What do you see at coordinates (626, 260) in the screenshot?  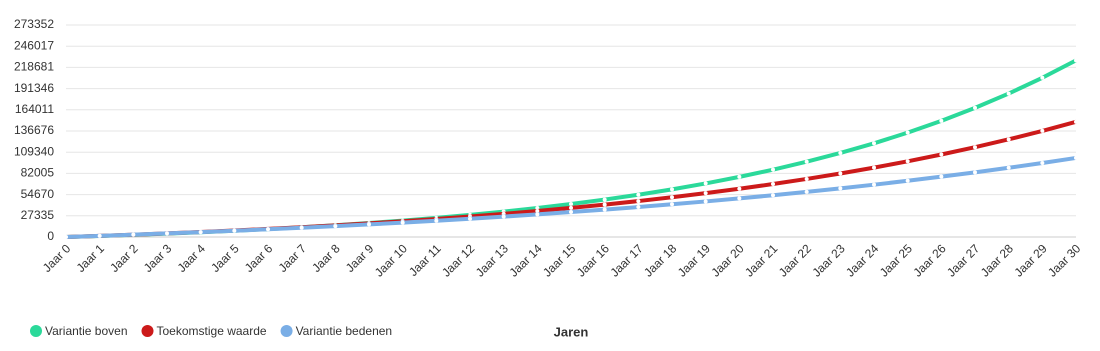 I see `x-tick-label: Jaar 17` at bounding box center [626, 260].